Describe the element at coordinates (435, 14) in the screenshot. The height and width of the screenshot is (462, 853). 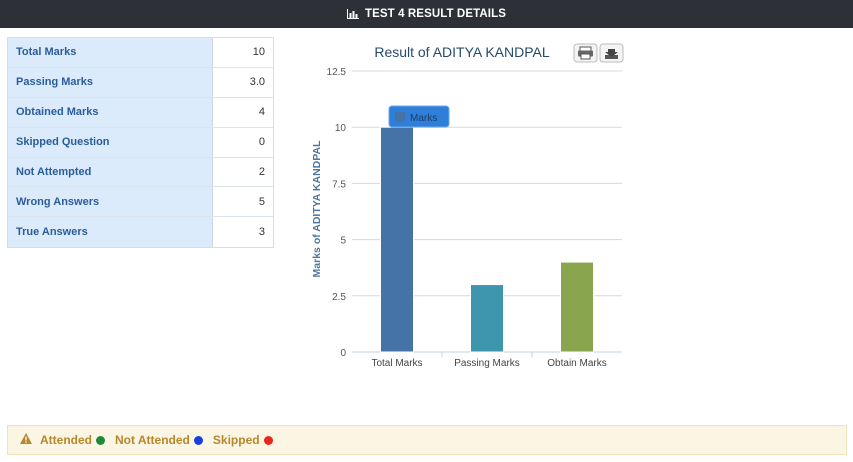
I see `page-title: TEST 4 RESULT DETAILS` at that location.